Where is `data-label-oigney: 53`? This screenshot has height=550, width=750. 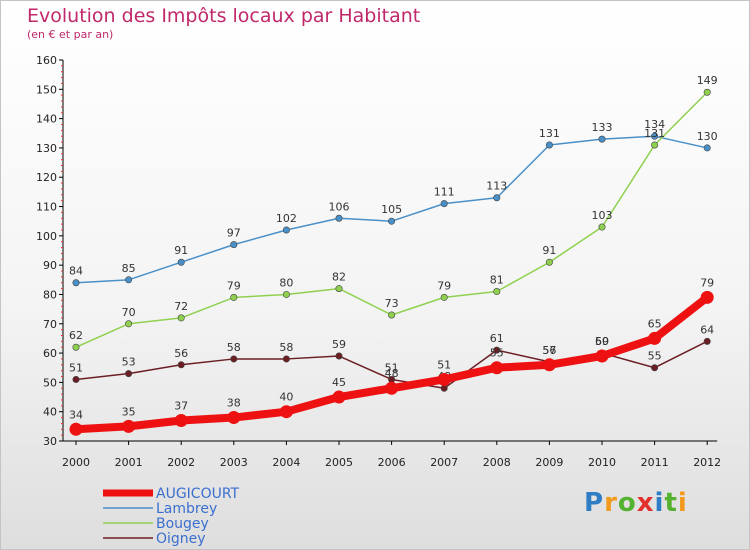 data-label-oigney: 53 is located at coordinates (129, 362).